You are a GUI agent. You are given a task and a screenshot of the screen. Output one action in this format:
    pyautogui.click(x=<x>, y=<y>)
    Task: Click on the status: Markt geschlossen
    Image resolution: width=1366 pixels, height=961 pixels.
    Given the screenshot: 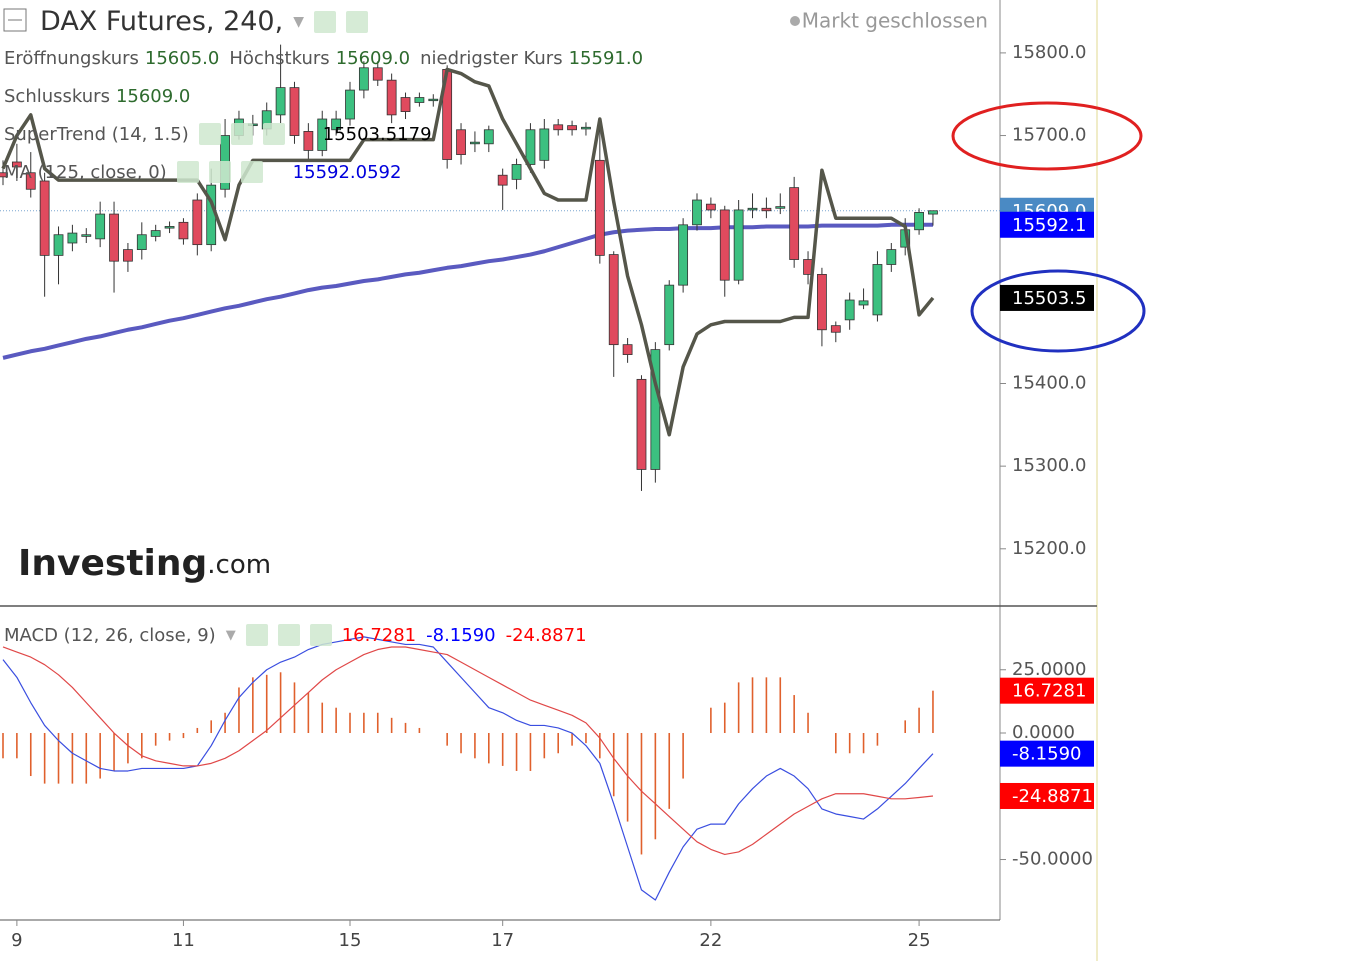 What is the action you would take?
    pyautogui.click(x=895, y=21)
    